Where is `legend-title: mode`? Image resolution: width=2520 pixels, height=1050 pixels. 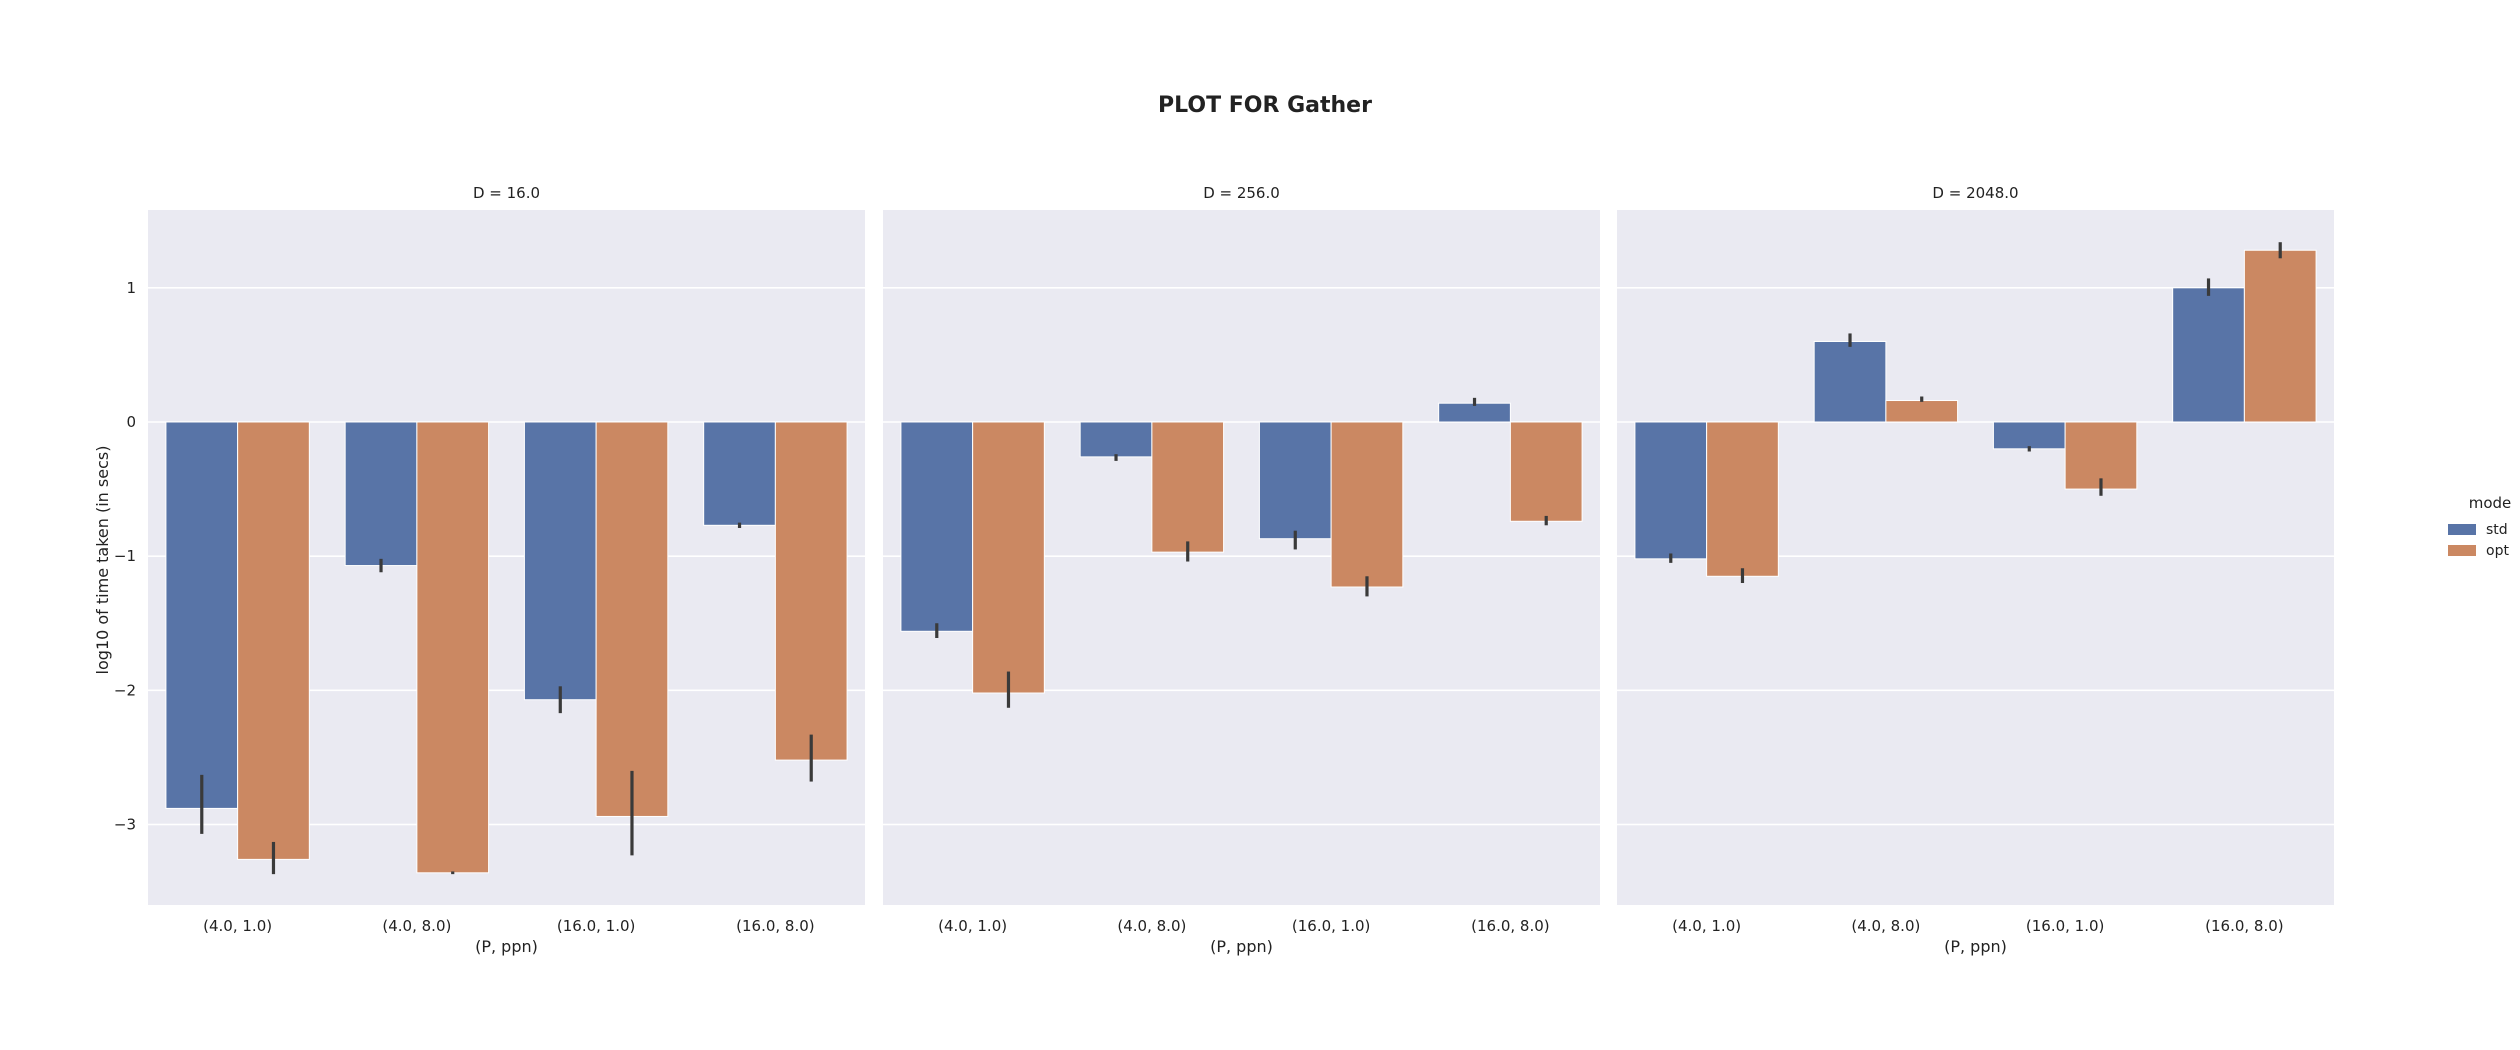
legend-title: mode is located at coordinates (2490, 503).